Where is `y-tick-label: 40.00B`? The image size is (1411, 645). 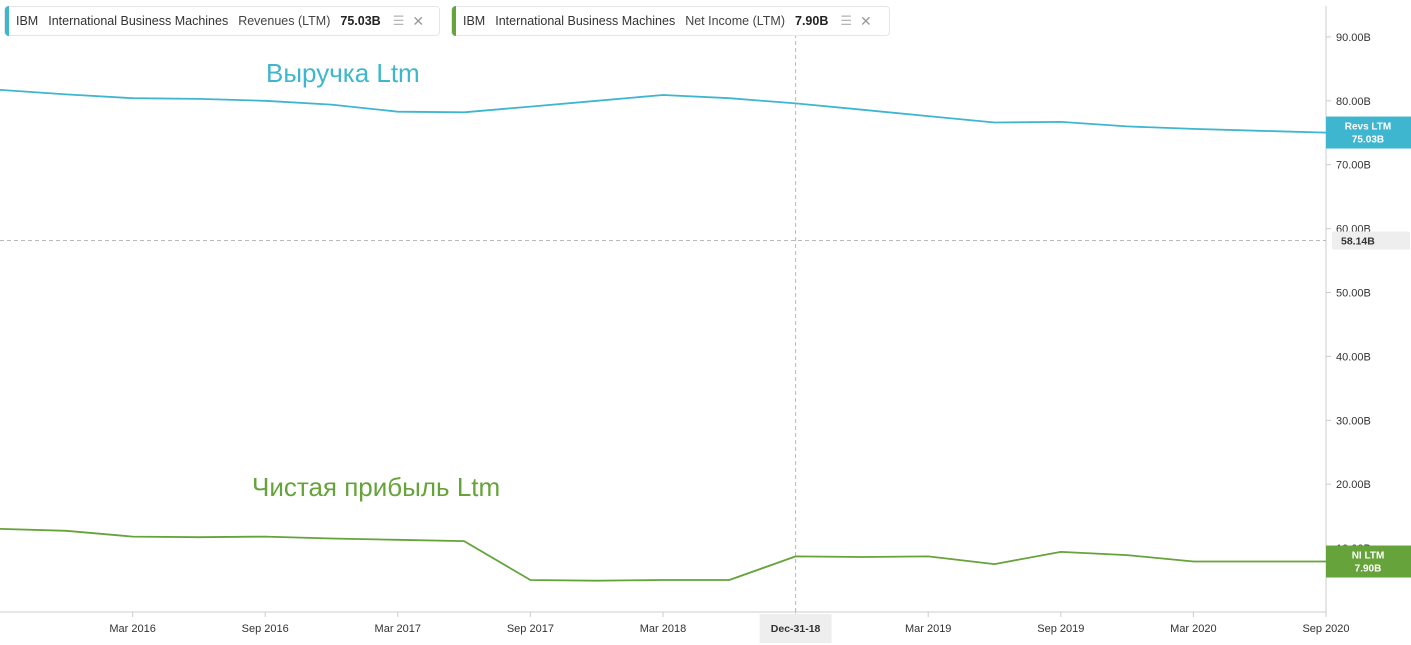
y-tick-label: 40.00B is located at coordinates (1353, 357).